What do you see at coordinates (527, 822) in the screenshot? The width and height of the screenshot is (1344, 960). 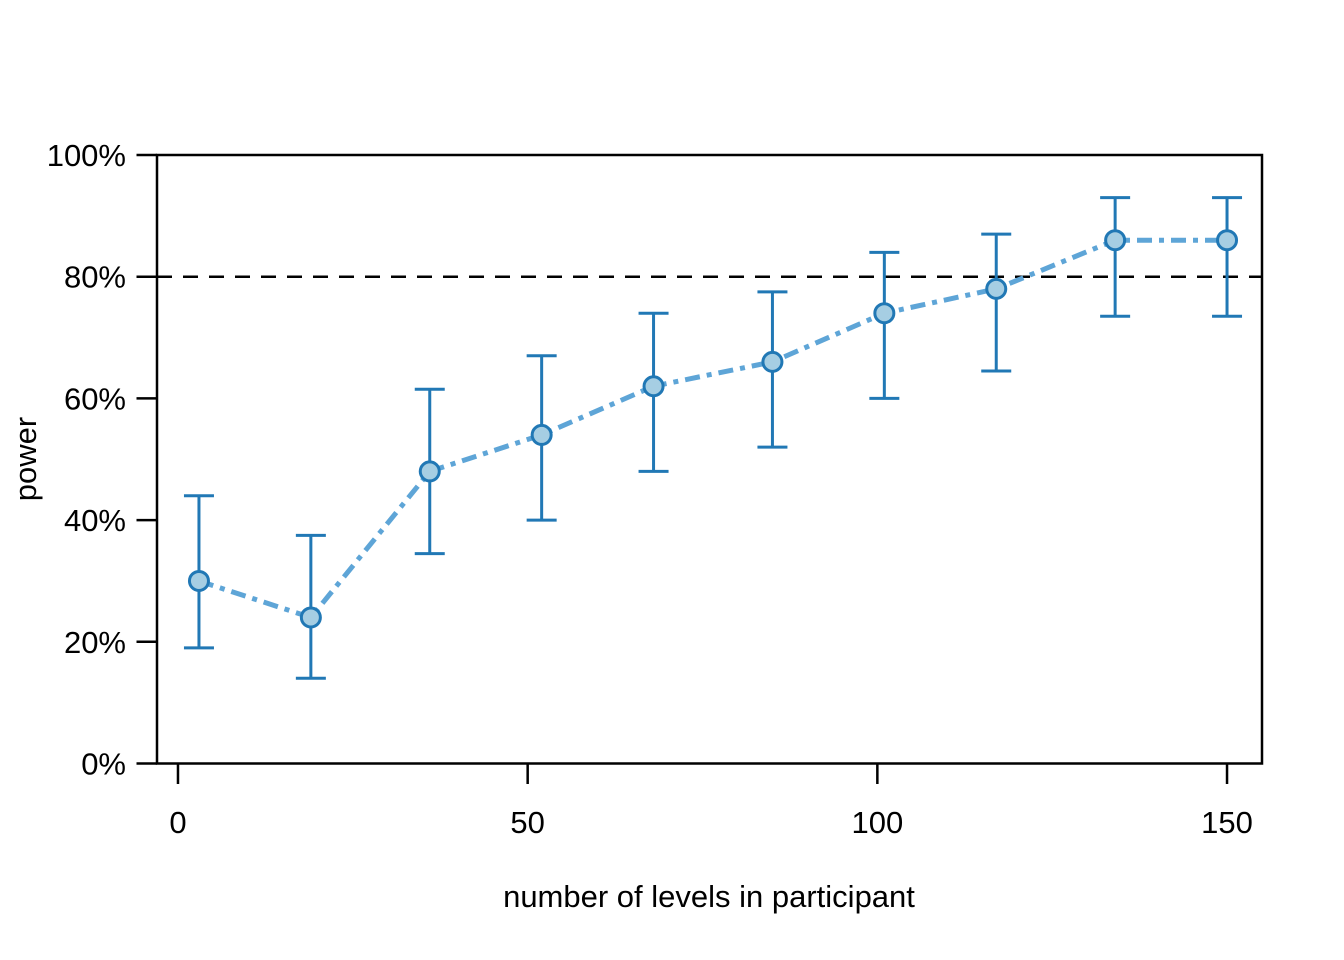 I see `x-axis-tick-label: 50` at bounding box center [527, 822].